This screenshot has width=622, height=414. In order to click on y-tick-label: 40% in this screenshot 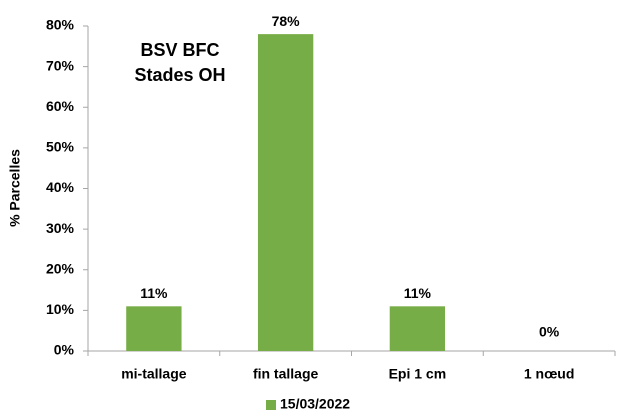, I will do `click(60, 187)`.